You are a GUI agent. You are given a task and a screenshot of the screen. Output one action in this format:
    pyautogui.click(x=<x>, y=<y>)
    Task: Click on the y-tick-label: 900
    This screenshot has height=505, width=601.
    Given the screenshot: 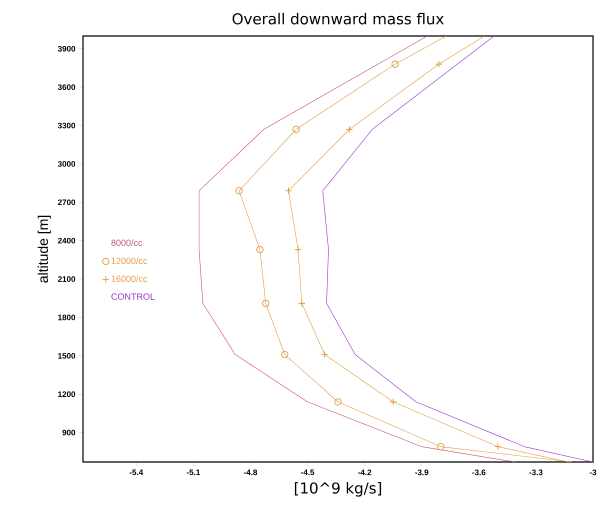 What is the action you would take?
    pyautogui.click(x=69, y=433)
    